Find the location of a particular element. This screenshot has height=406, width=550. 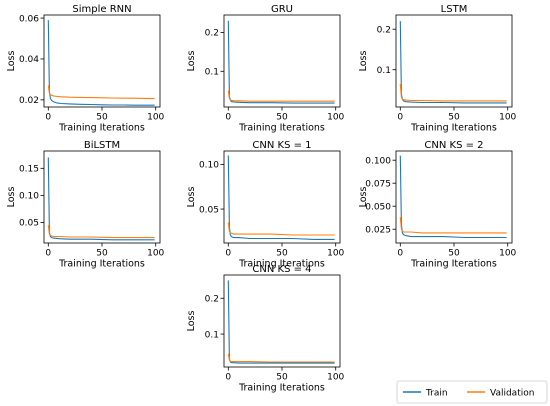

y-tick-label: 0.025 is located at coordinates (378, 230).